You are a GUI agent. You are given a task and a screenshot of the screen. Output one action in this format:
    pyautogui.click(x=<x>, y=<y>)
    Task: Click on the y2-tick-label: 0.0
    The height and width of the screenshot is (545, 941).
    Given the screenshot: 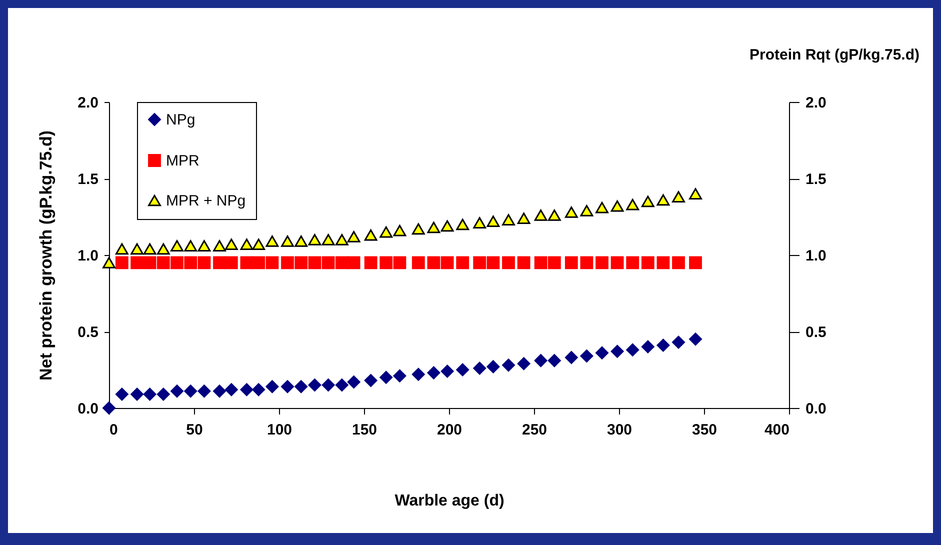 What is the action you would take?
    pyautogui.click(x=816, y=409)
    